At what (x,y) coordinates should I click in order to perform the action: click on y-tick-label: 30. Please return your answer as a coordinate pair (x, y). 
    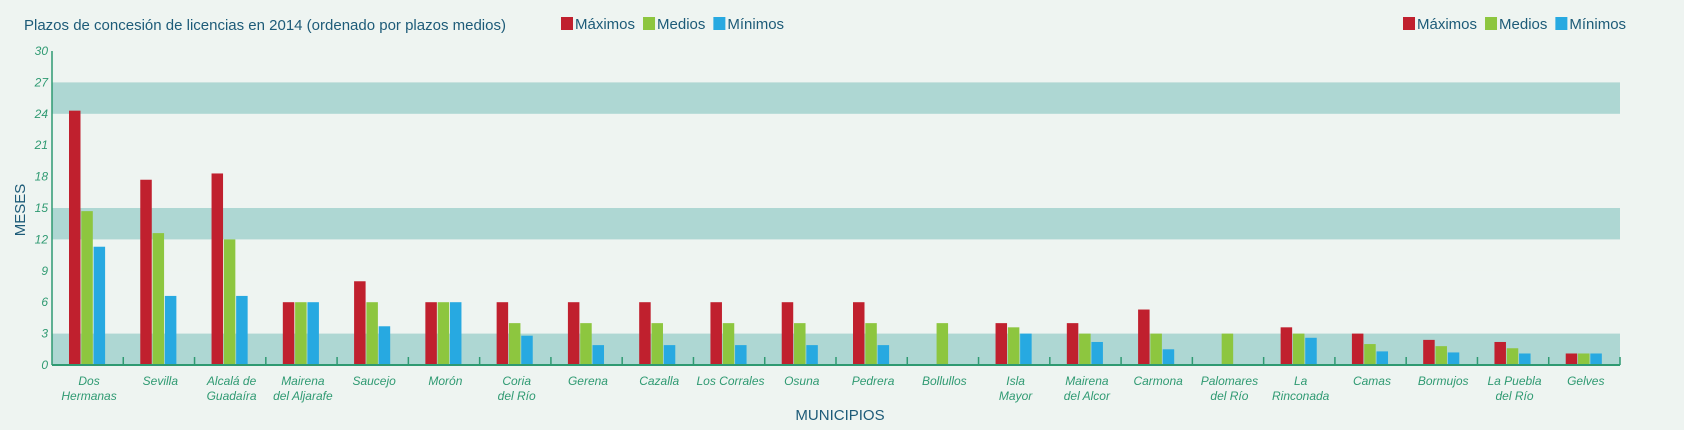
    Looking at the image, I should click on (42, 51).